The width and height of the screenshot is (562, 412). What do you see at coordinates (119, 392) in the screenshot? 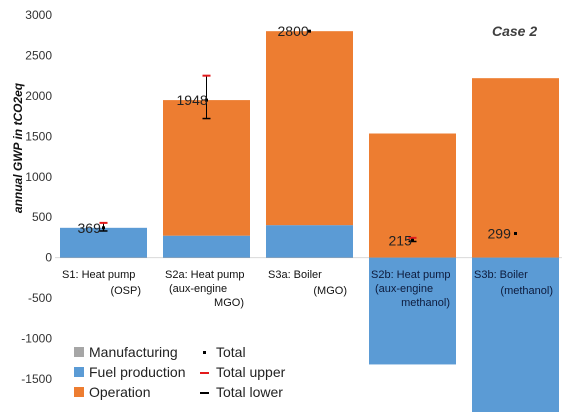
I see `legend-label: Operation` at bounding box center [119, 392].